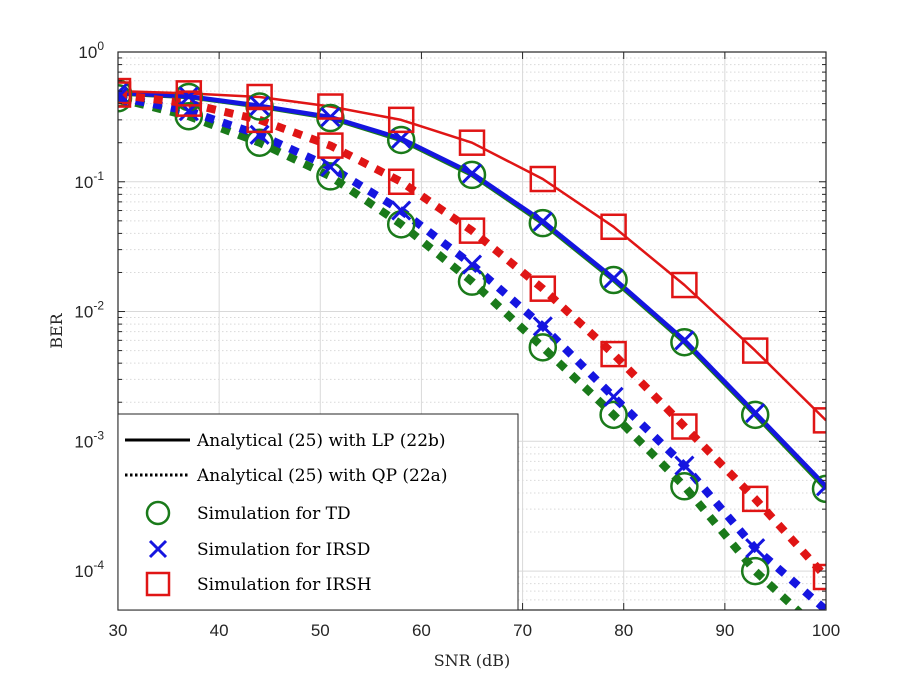 The image size is (912, 684). I want to click on y-tick-label: 10⁻¹, so click(89, 180).